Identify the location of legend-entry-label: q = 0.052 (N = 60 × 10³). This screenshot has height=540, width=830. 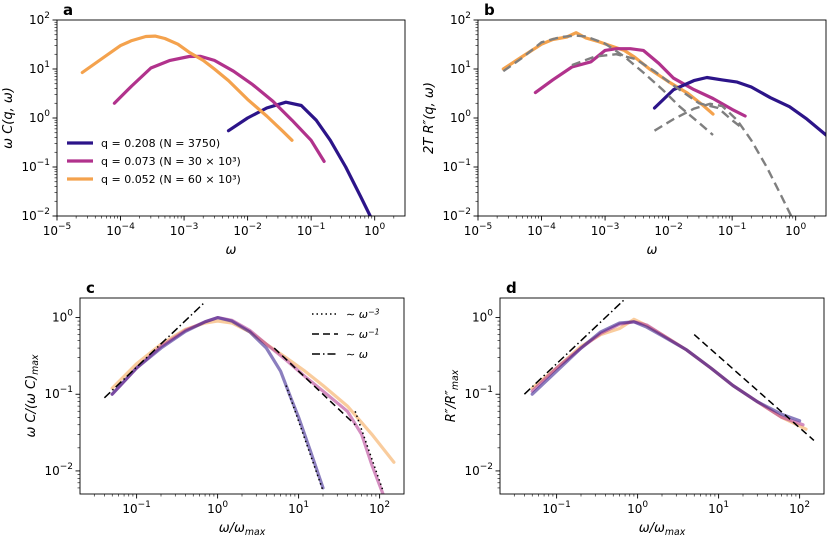
(171, 179).